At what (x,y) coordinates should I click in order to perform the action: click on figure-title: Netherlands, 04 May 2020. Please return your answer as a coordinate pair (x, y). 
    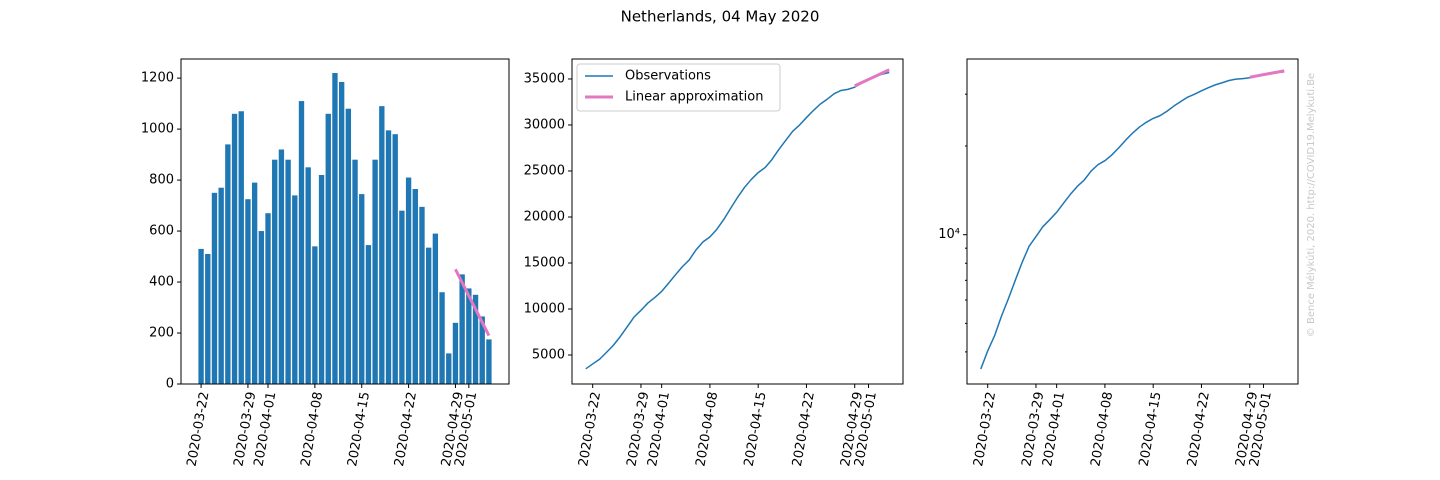
    Looking at the image, I should click on (720, 17).